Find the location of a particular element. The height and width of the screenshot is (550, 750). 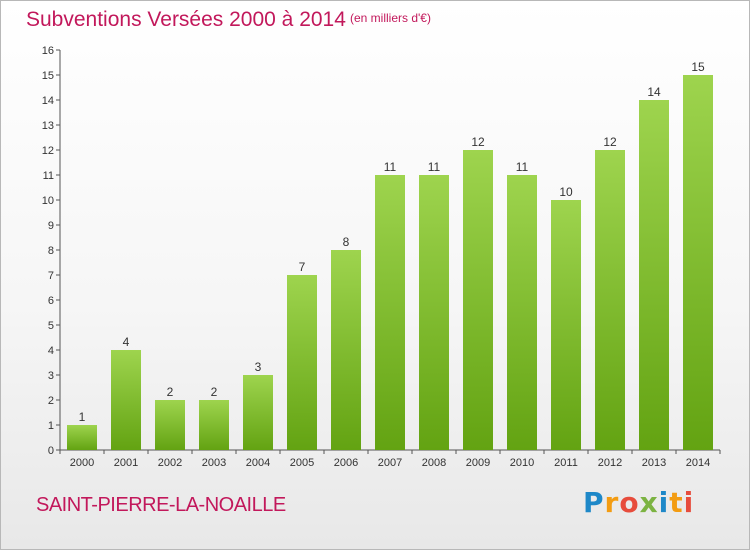

y-tick-label: 8 is located at coordinates (51, 251).